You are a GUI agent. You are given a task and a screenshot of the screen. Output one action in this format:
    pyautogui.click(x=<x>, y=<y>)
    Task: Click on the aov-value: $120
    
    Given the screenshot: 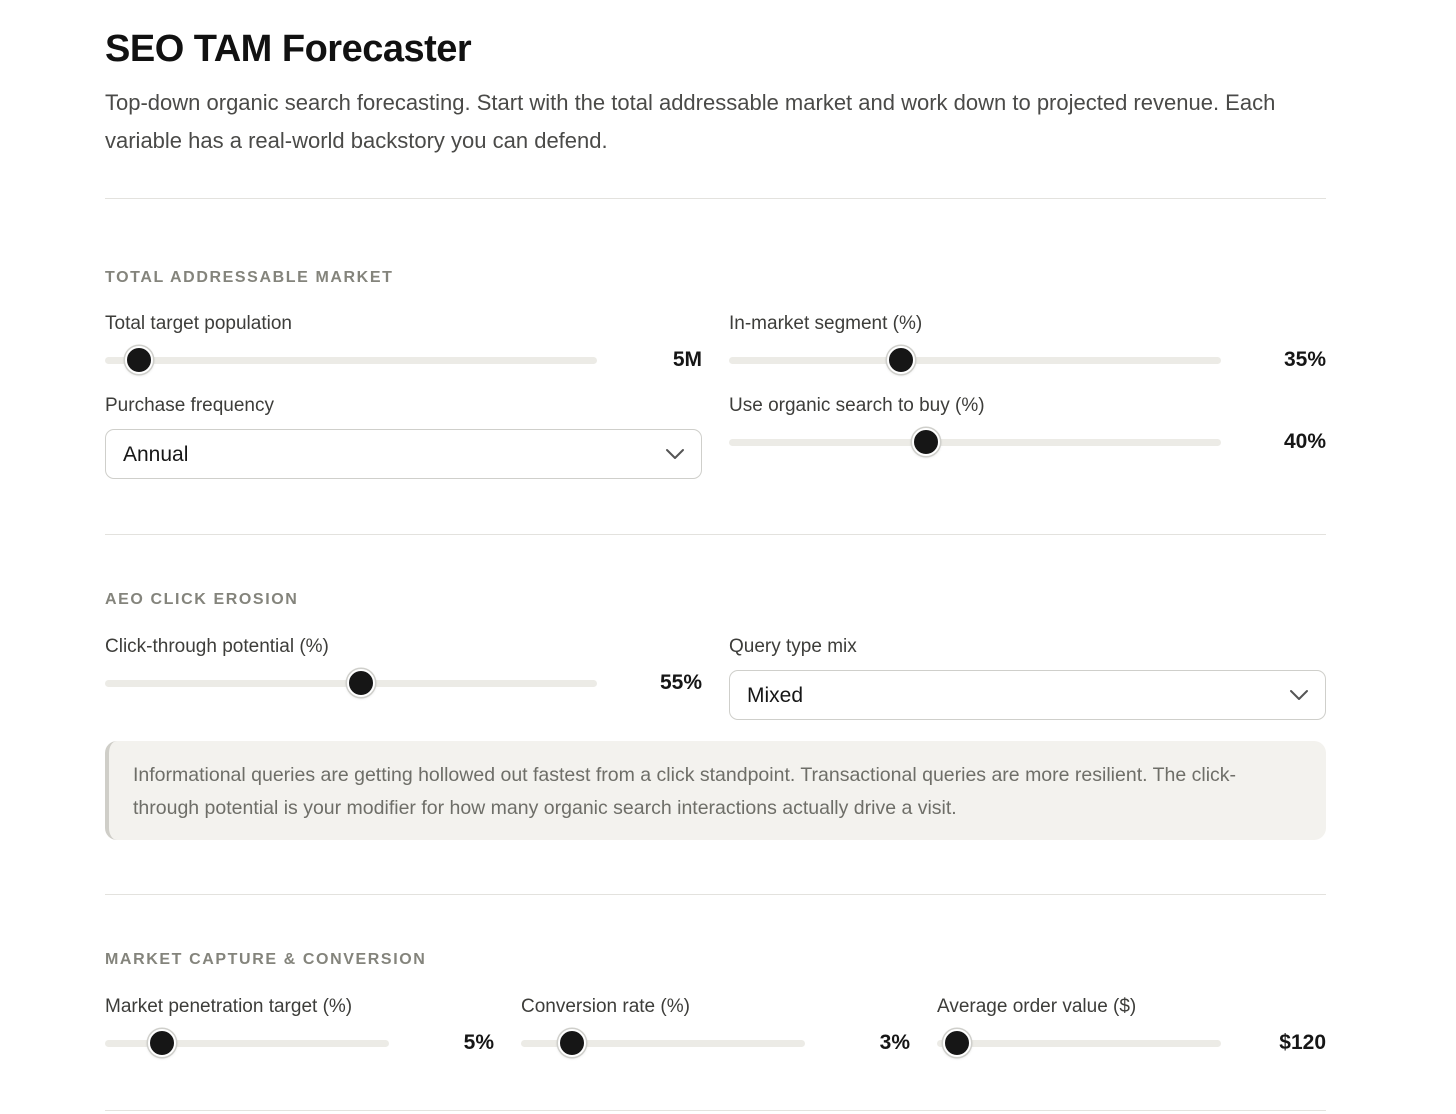 What is the action you would take?
    pyautogui.click(x=1302, y=1042)
    